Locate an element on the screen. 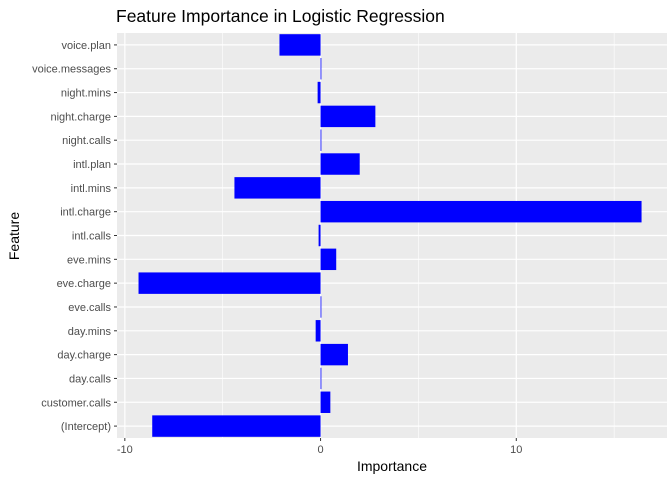 The height and width of the screenshot is (480, 672). y-tick-label: intl.charge is located at coordinates (85, 213).